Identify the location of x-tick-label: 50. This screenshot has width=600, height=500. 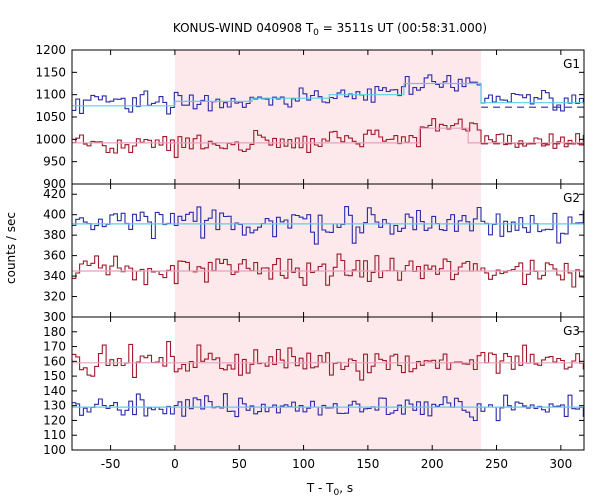
(239, 464).